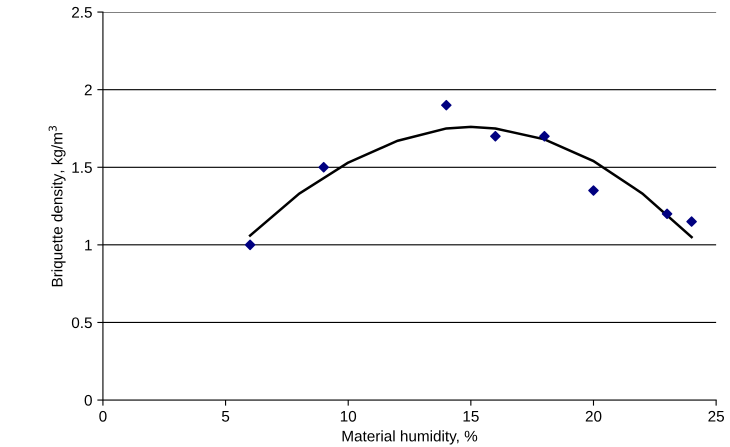  I want to click on y-tick-label: 2.5, so click(82, 12).